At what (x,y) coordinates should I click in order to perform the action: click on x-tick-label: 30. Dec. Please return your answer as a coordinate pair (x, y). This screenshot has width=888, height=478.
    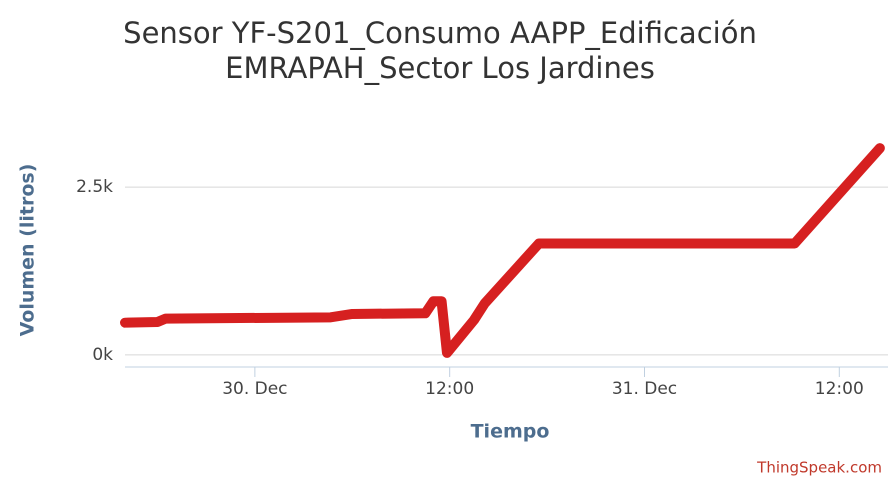
    Looking at the image, I should click on (254, 389).